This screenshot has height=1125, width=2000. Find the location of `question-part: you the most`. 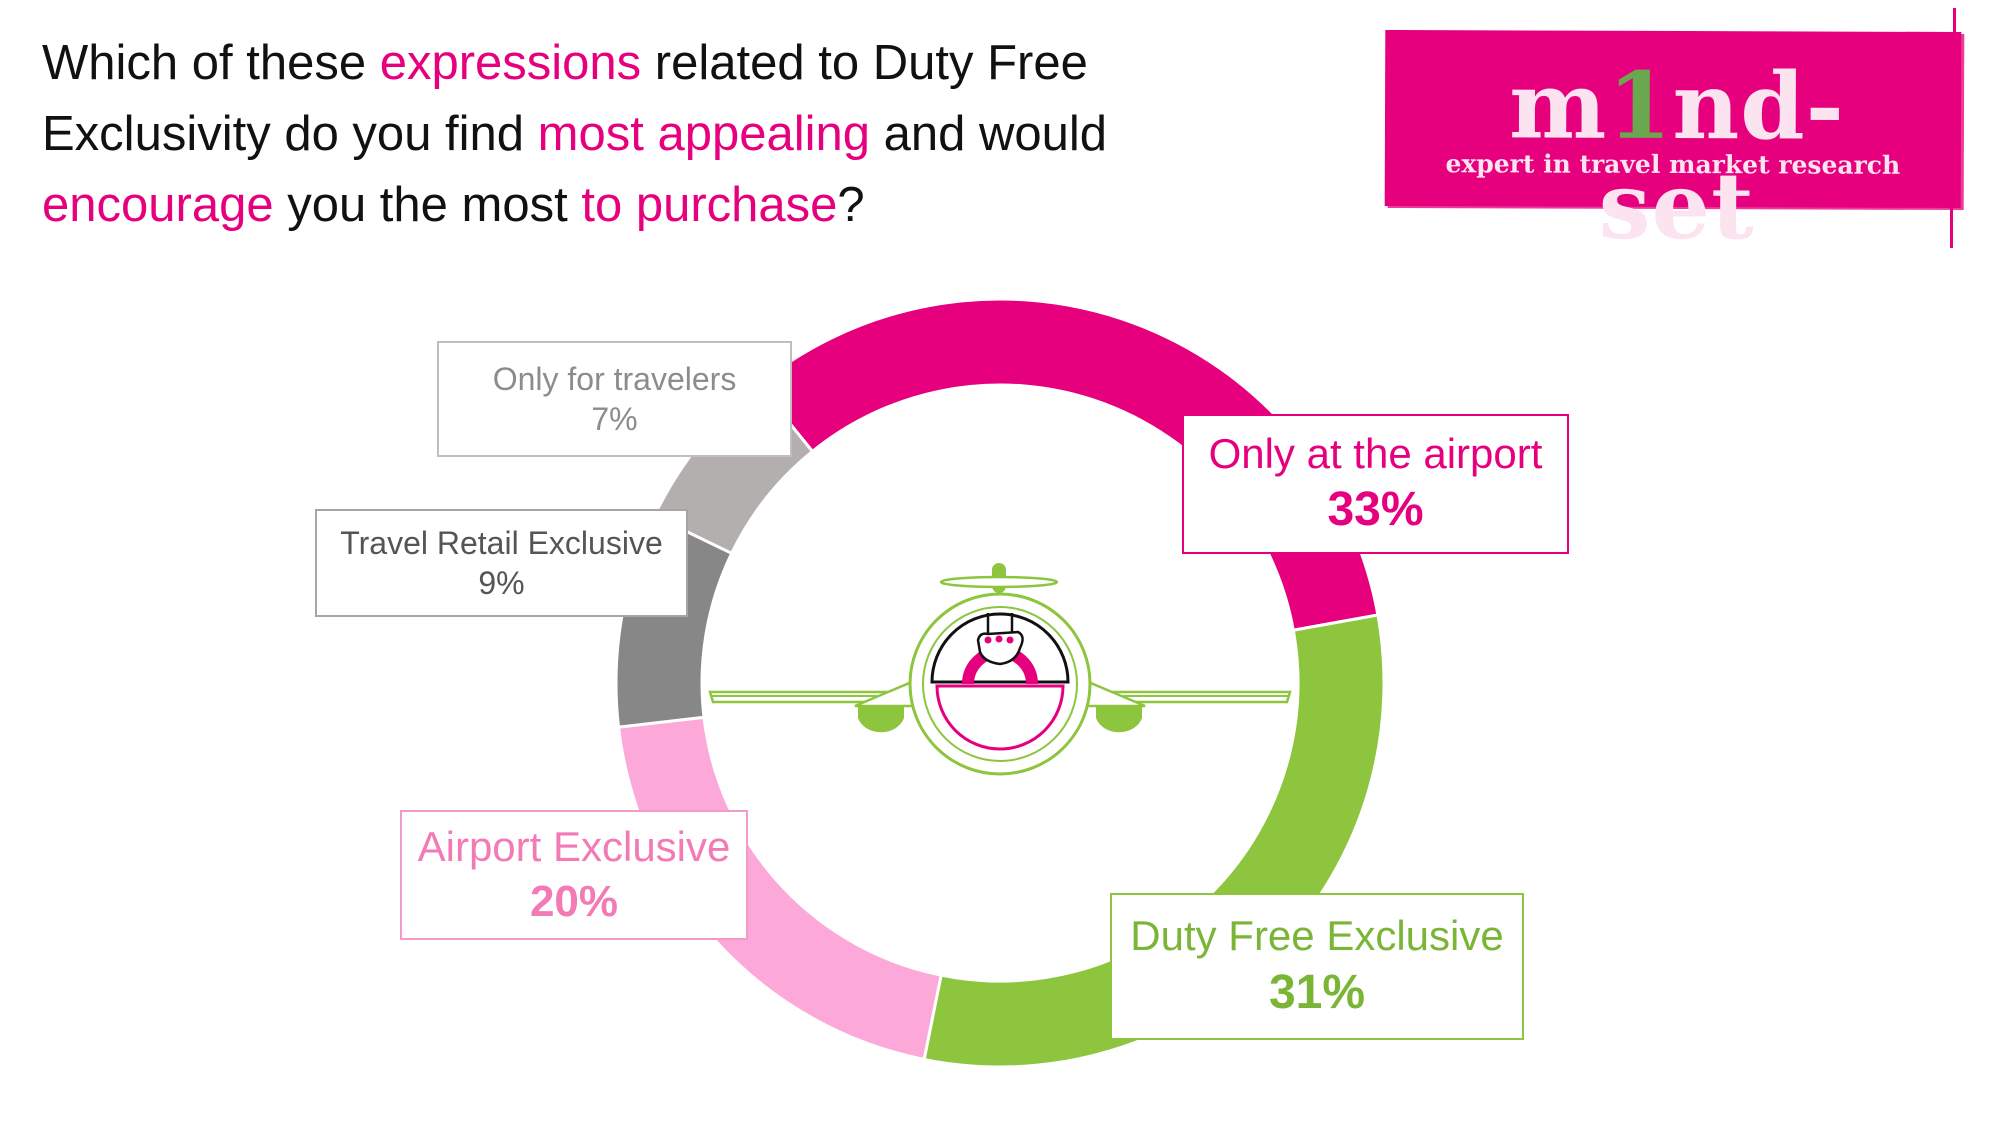

question-part: you the most is located at coordinates (427, 205).